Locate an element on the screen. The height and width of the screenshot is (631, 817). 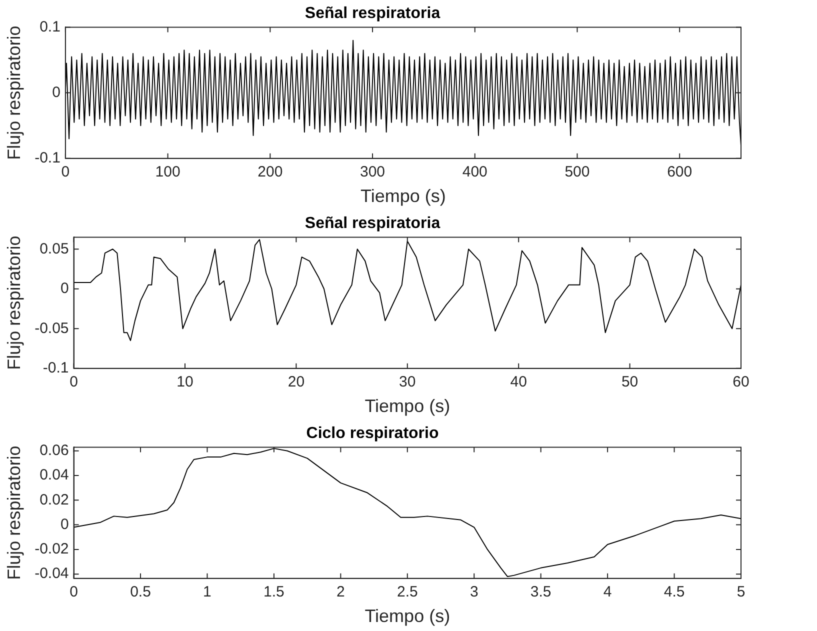
x-tick-label: 2 is located at coordinates (340, 592).